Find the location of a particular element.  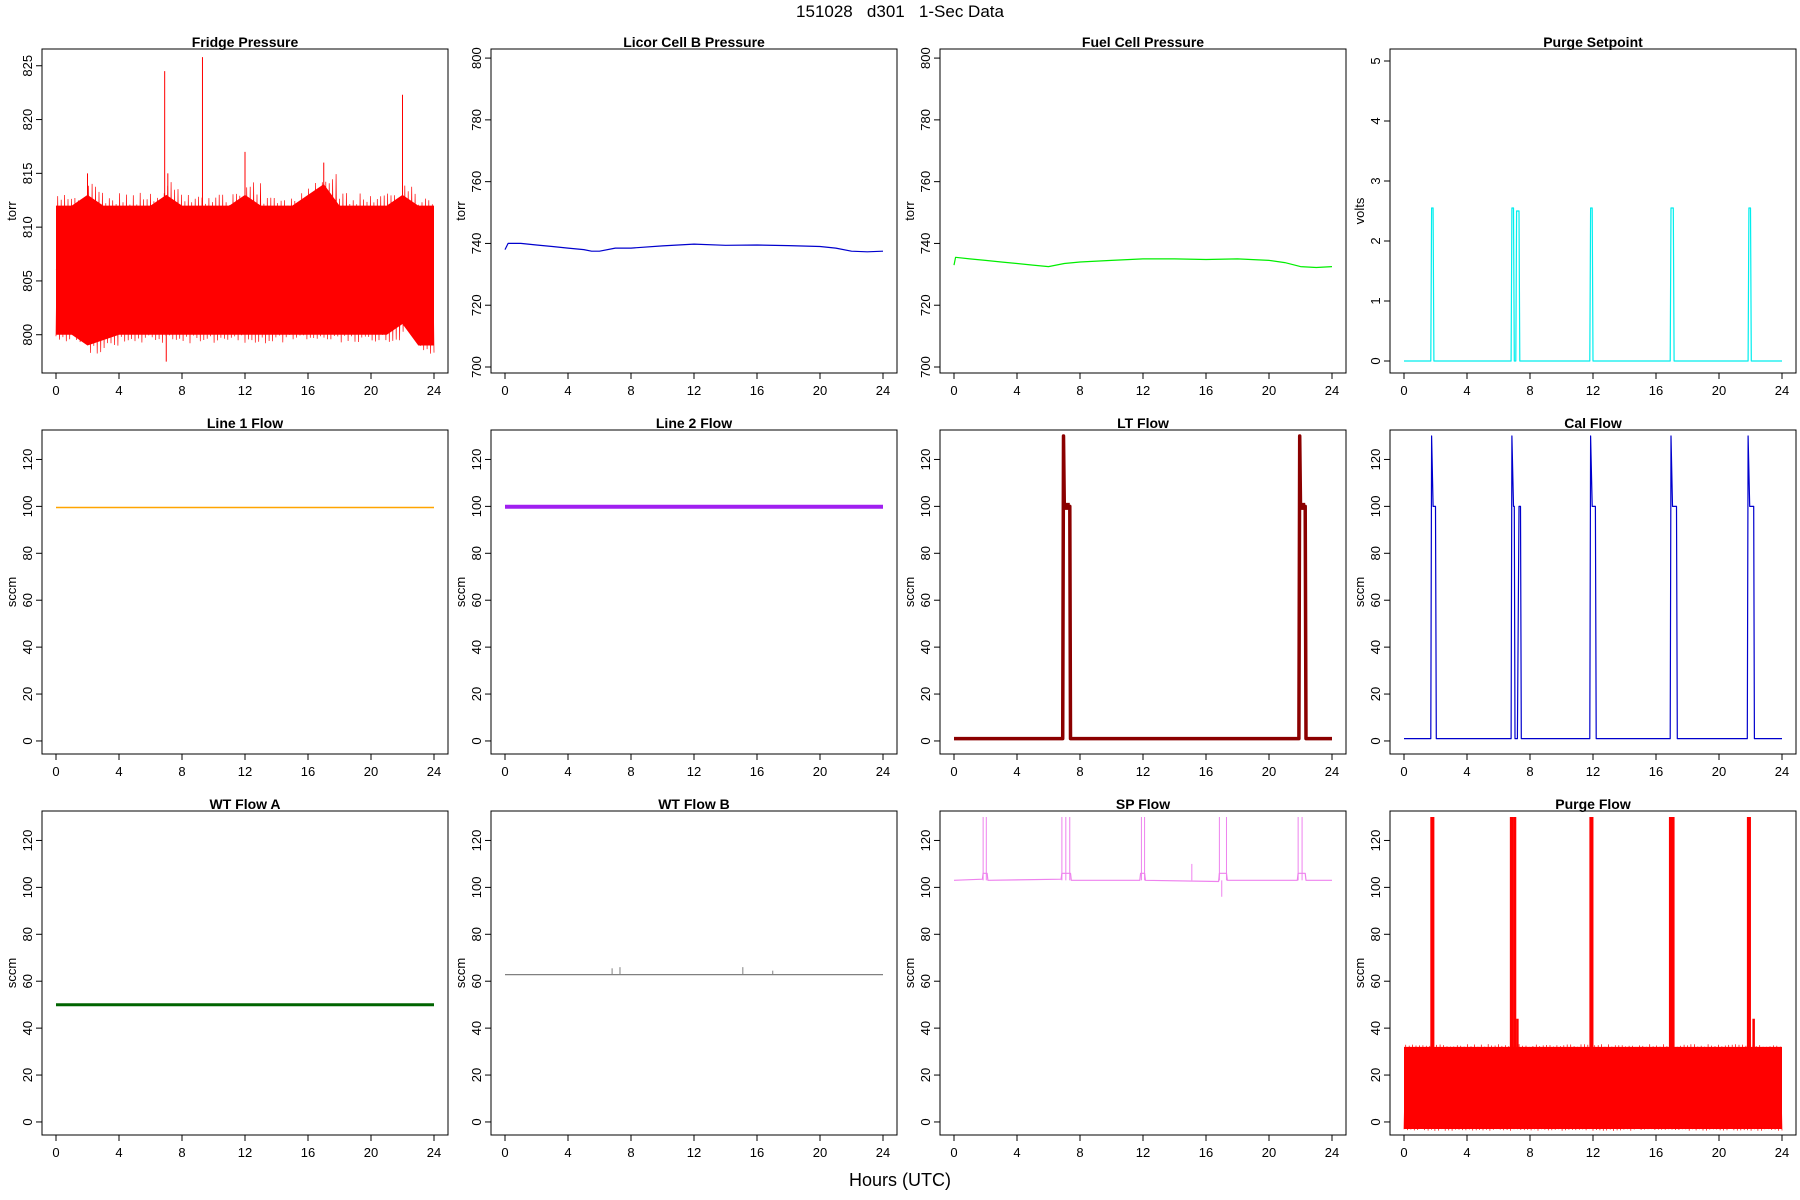

noise-band is located at coordinates (1593, 1087).